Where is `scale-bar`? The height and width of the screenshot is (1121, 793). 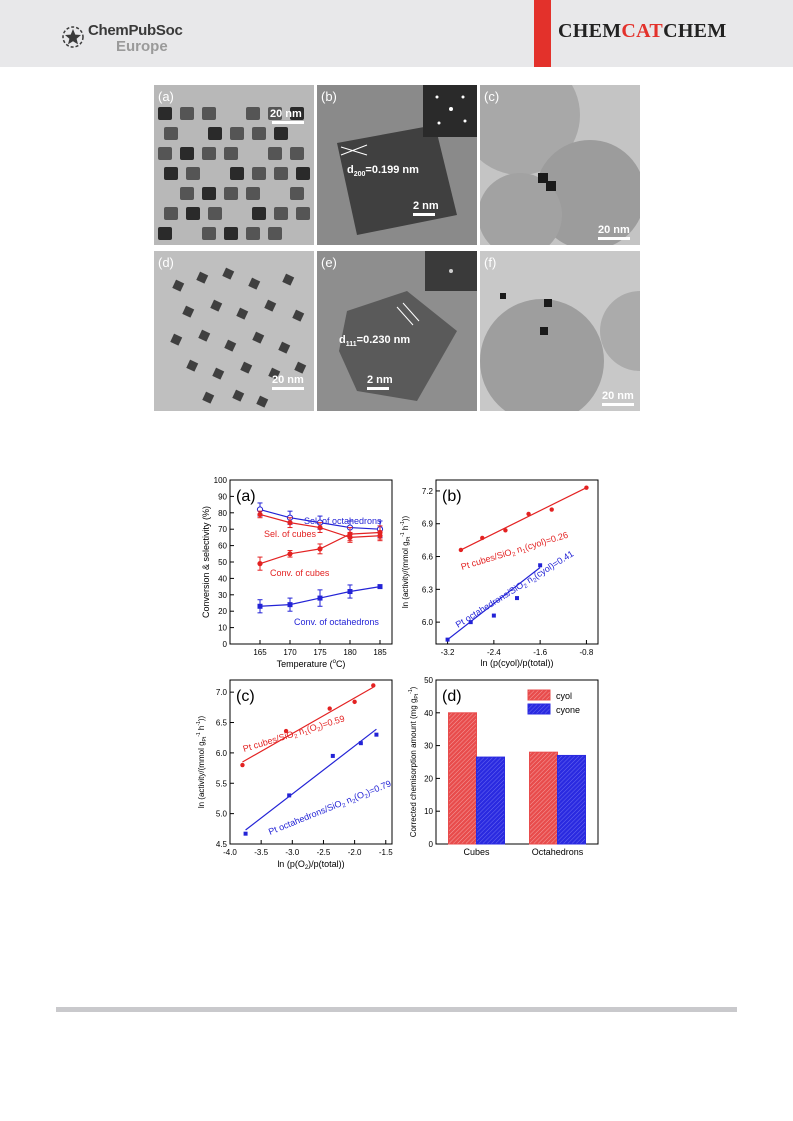 scale-bar is located at coordinates (618, 404).